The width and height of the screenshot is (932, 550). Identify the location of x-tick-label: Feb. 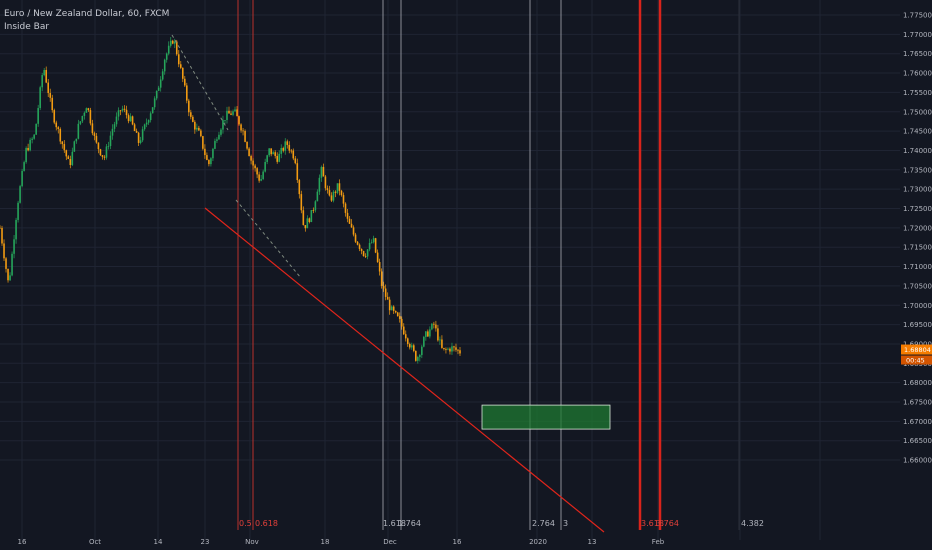
(658, 542).